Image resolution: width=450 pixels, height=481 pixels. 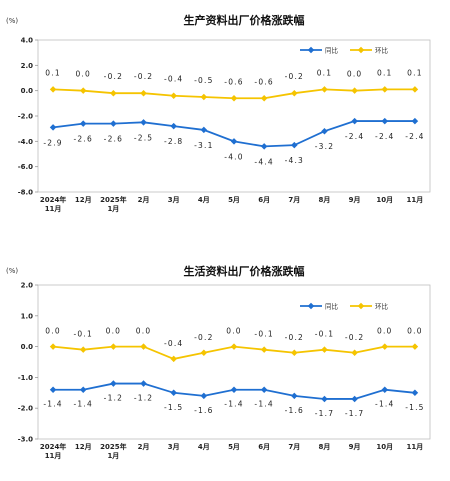 I want to click on data-label: -0.4, so click(x=173, y=79).